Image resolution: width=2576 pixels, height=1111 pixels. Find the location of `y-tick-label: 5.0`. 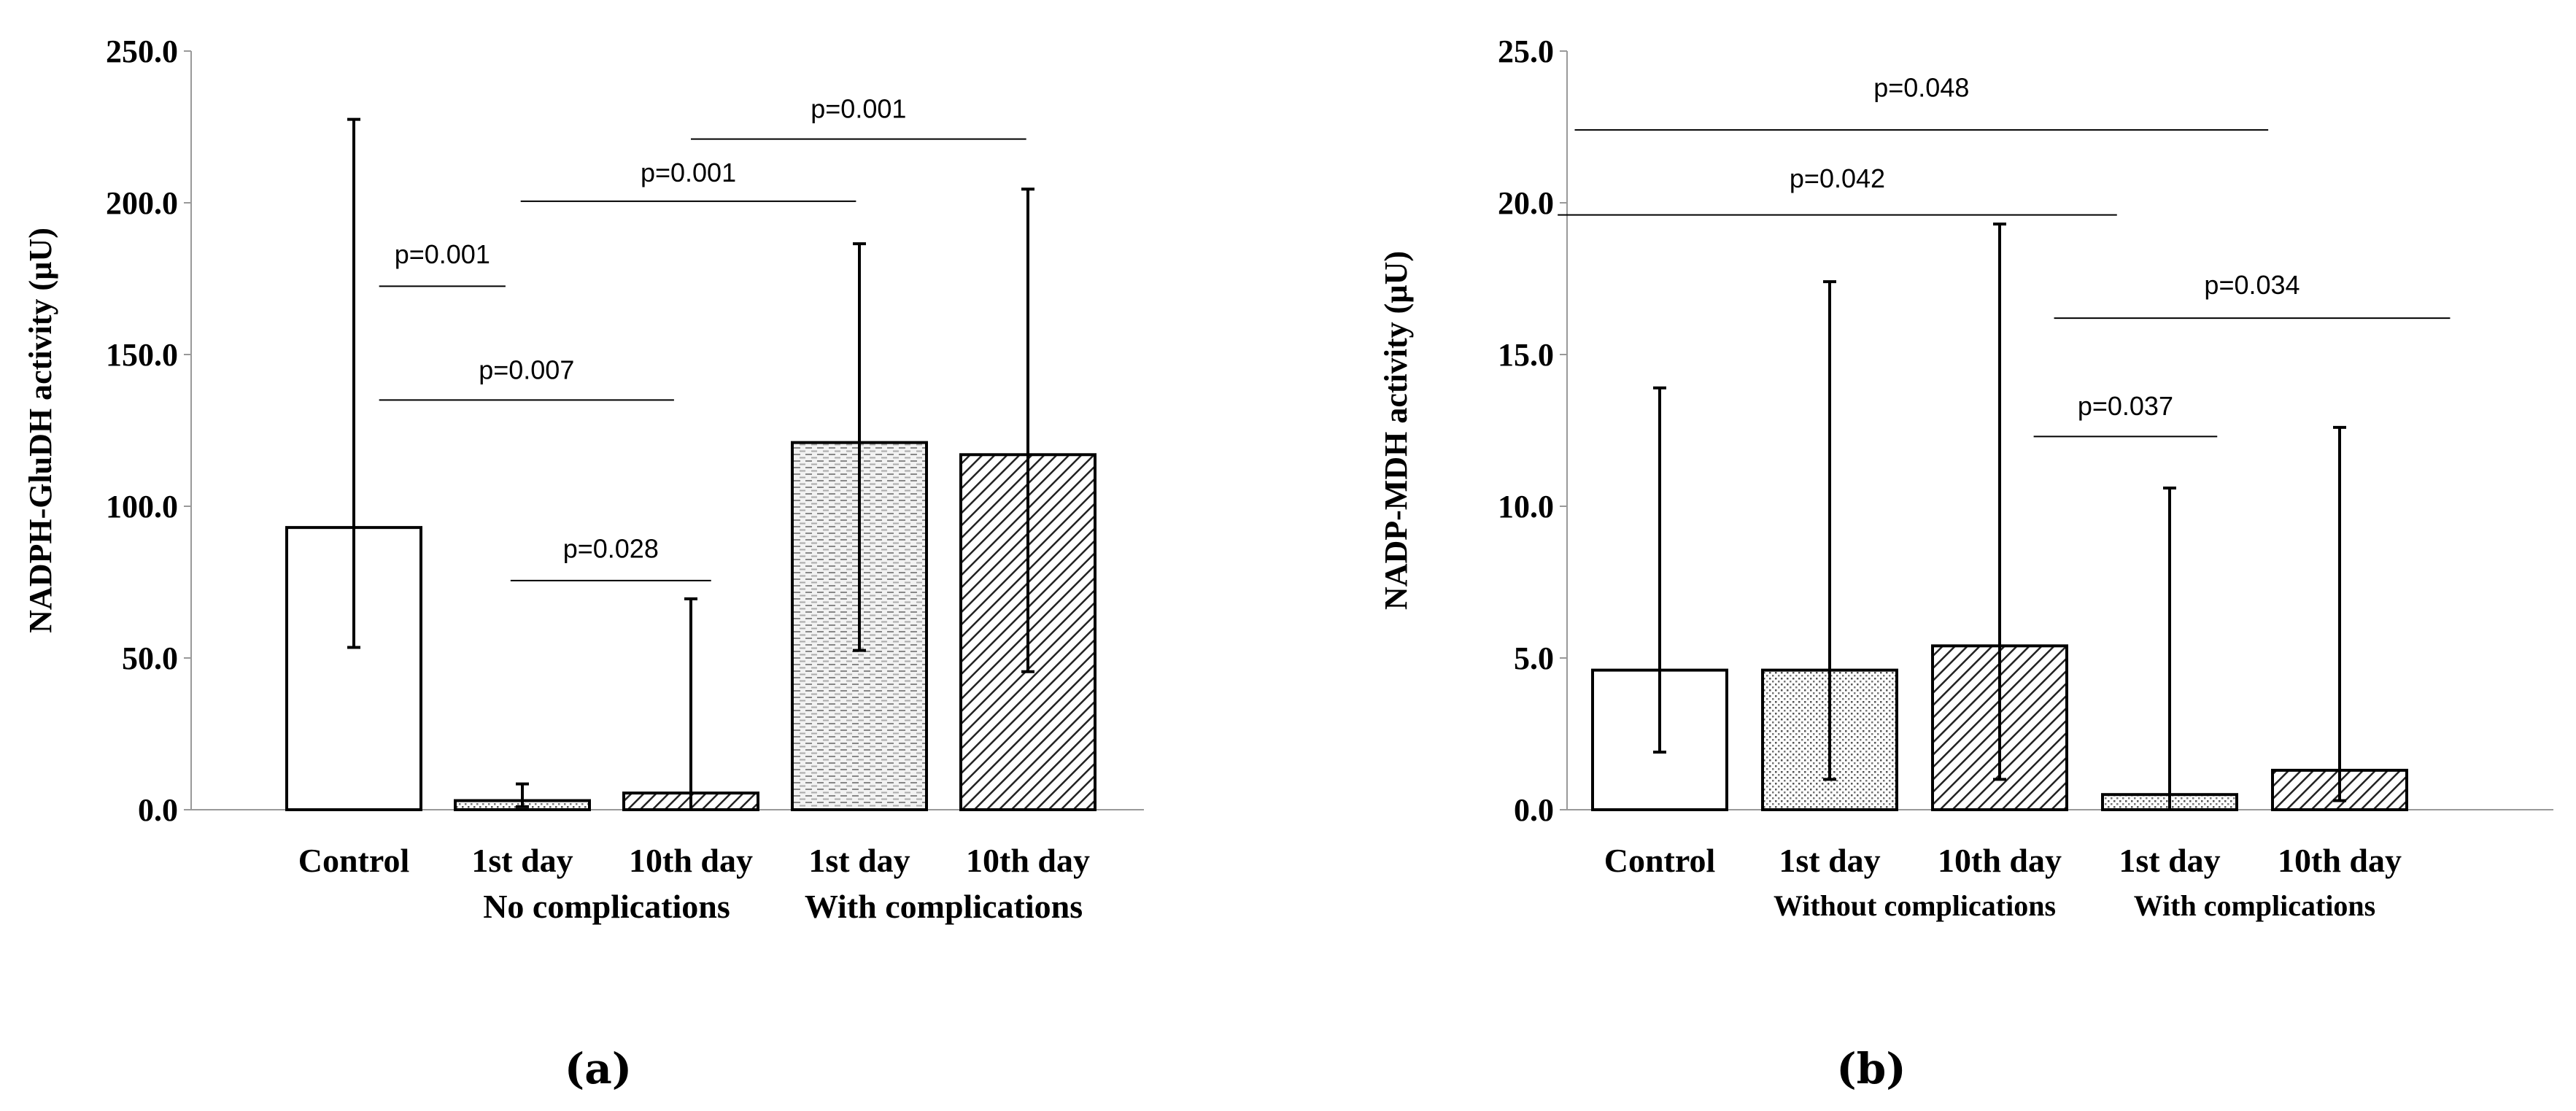

y-tick-label: 5.0 is located at coordinates (1534, 658).